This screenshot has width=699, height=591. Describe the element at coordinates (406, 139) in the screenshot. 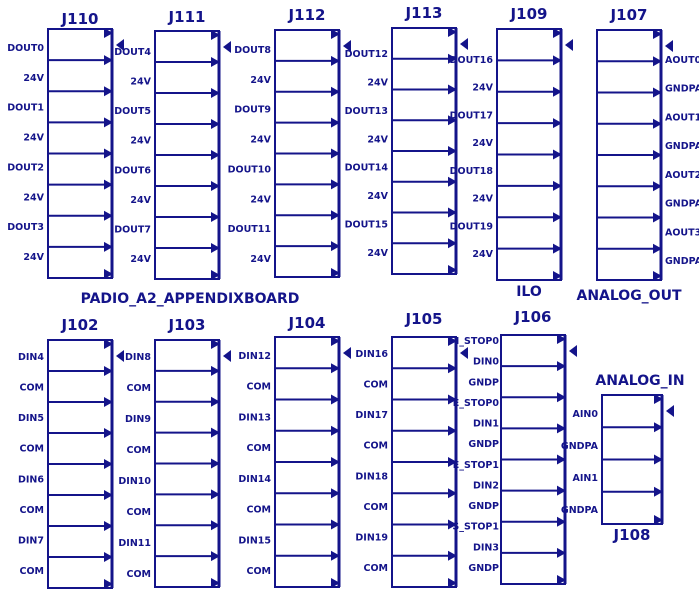

I see `connector-j113: J113 DOUT12 24V DOUT13 24V DOUT14 24V DOUT15 24V` at that location.